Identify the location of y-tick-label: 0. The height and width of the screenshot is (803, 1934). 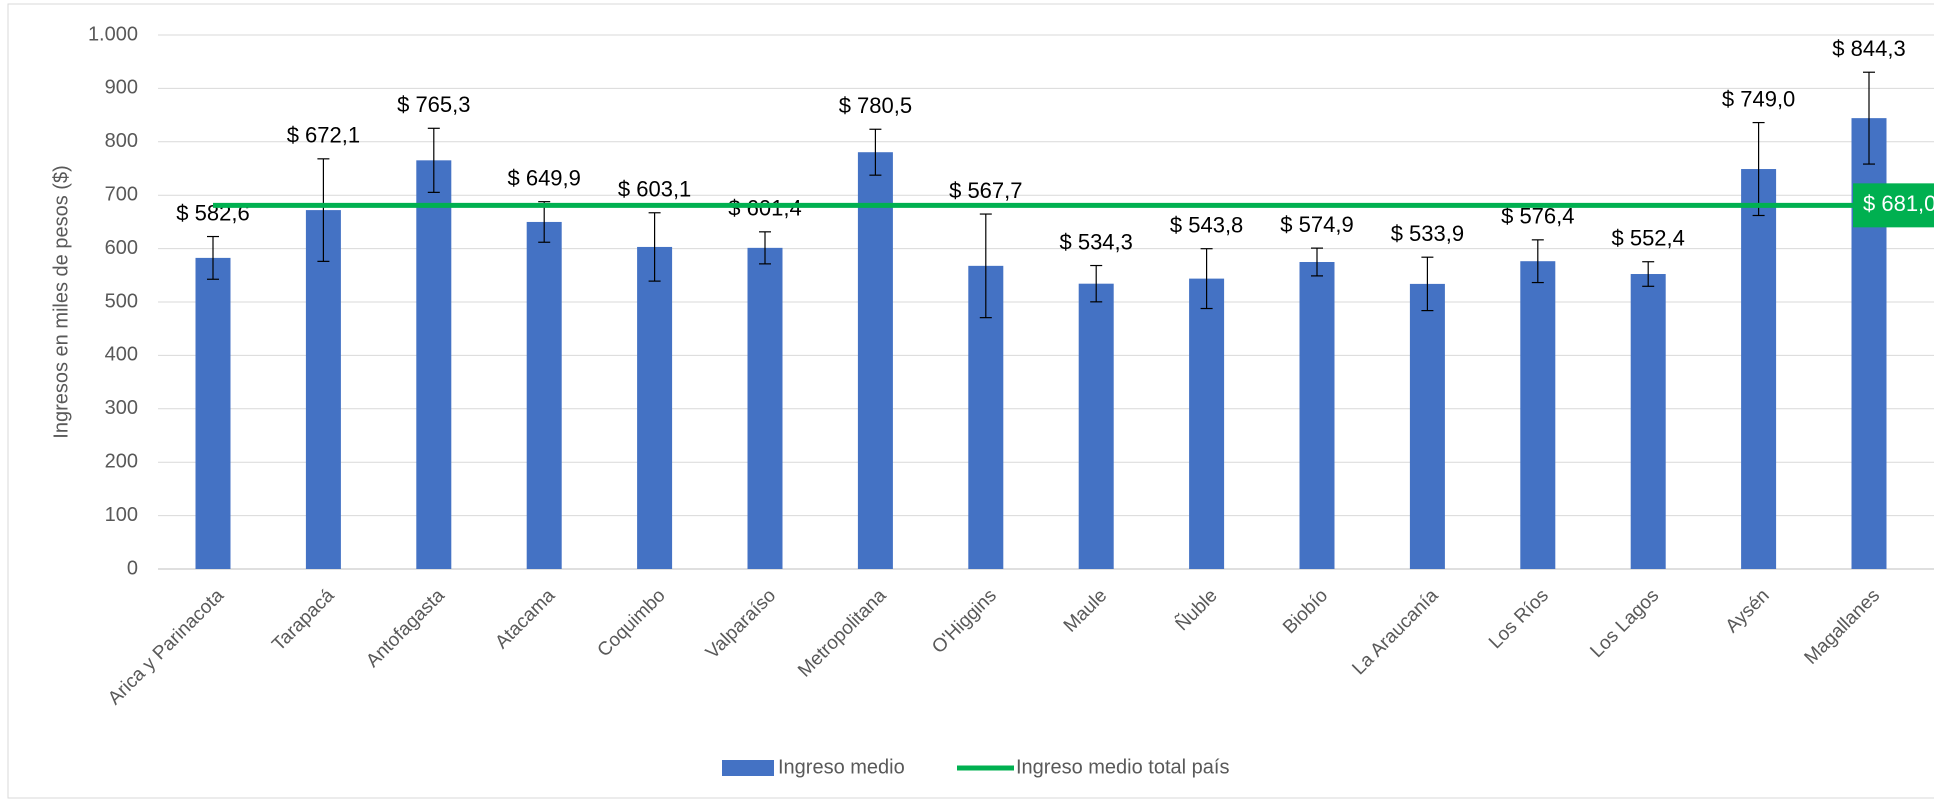
(132, 568).